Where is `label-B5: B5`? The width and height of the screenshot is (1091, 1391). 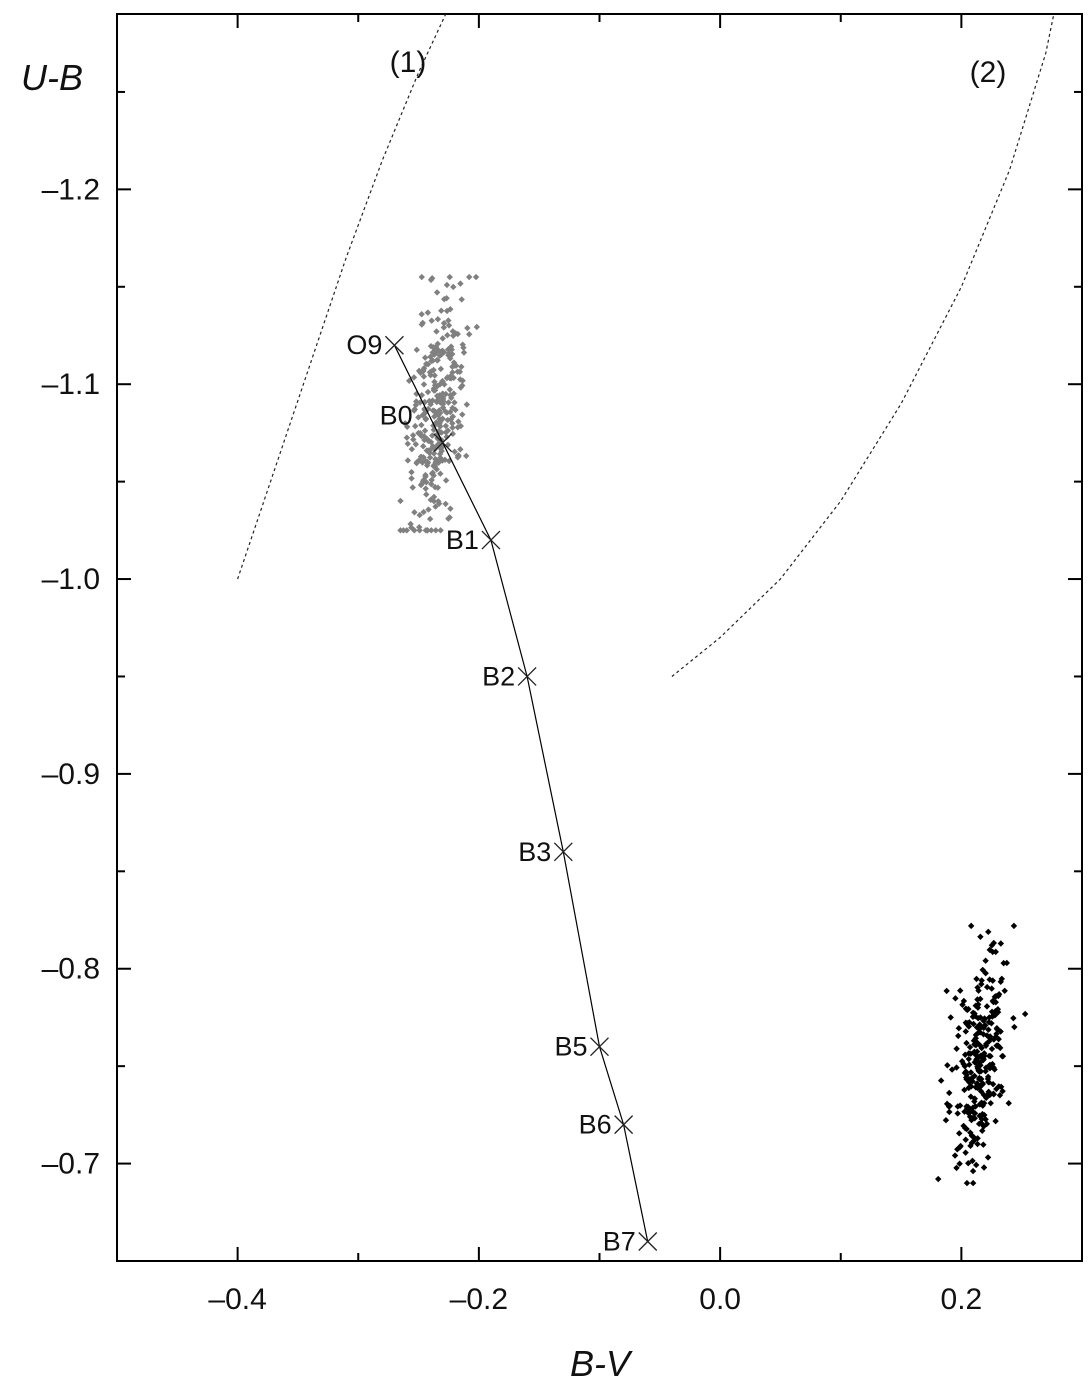
label-B5: B5 is located at coordinates (570, 1047).